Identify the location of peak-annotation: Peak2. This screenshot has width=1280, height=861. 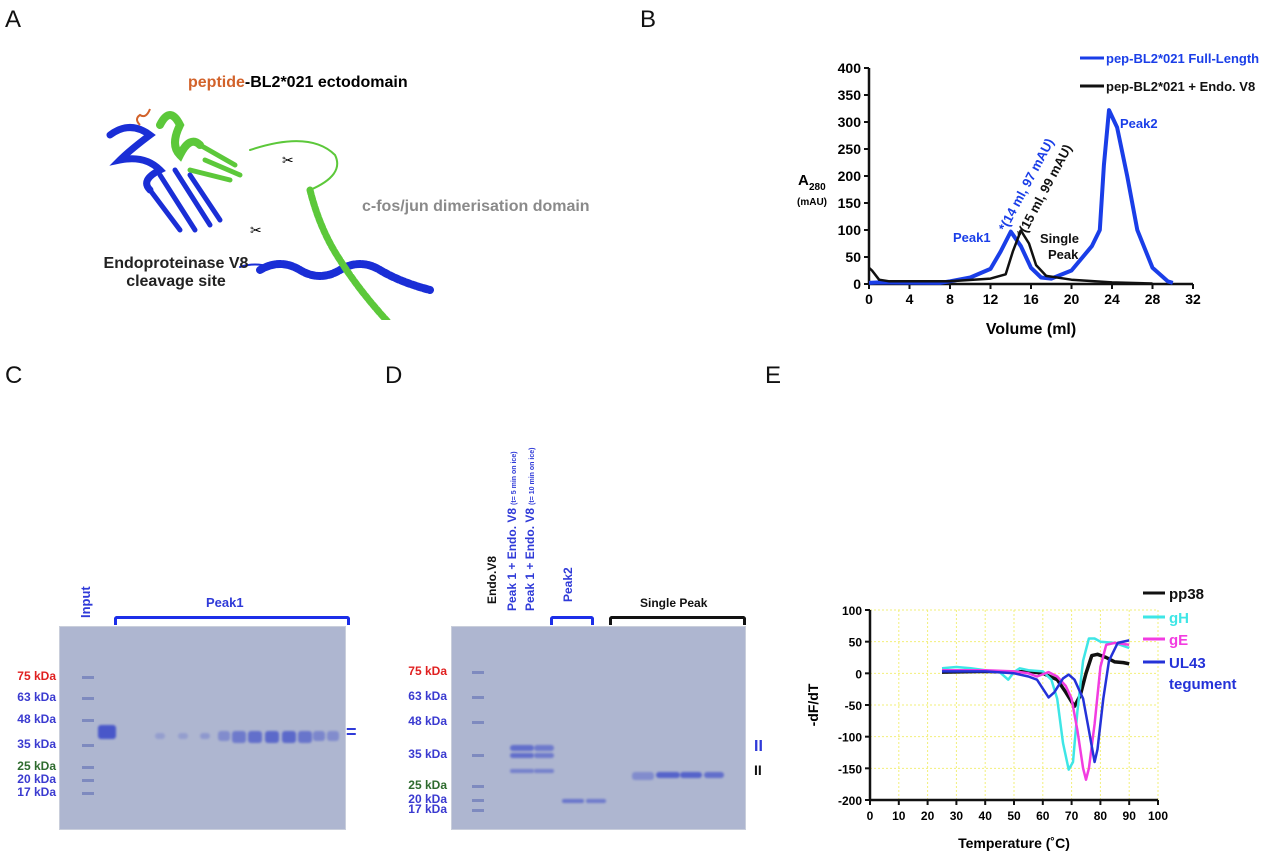
(1139, 123).